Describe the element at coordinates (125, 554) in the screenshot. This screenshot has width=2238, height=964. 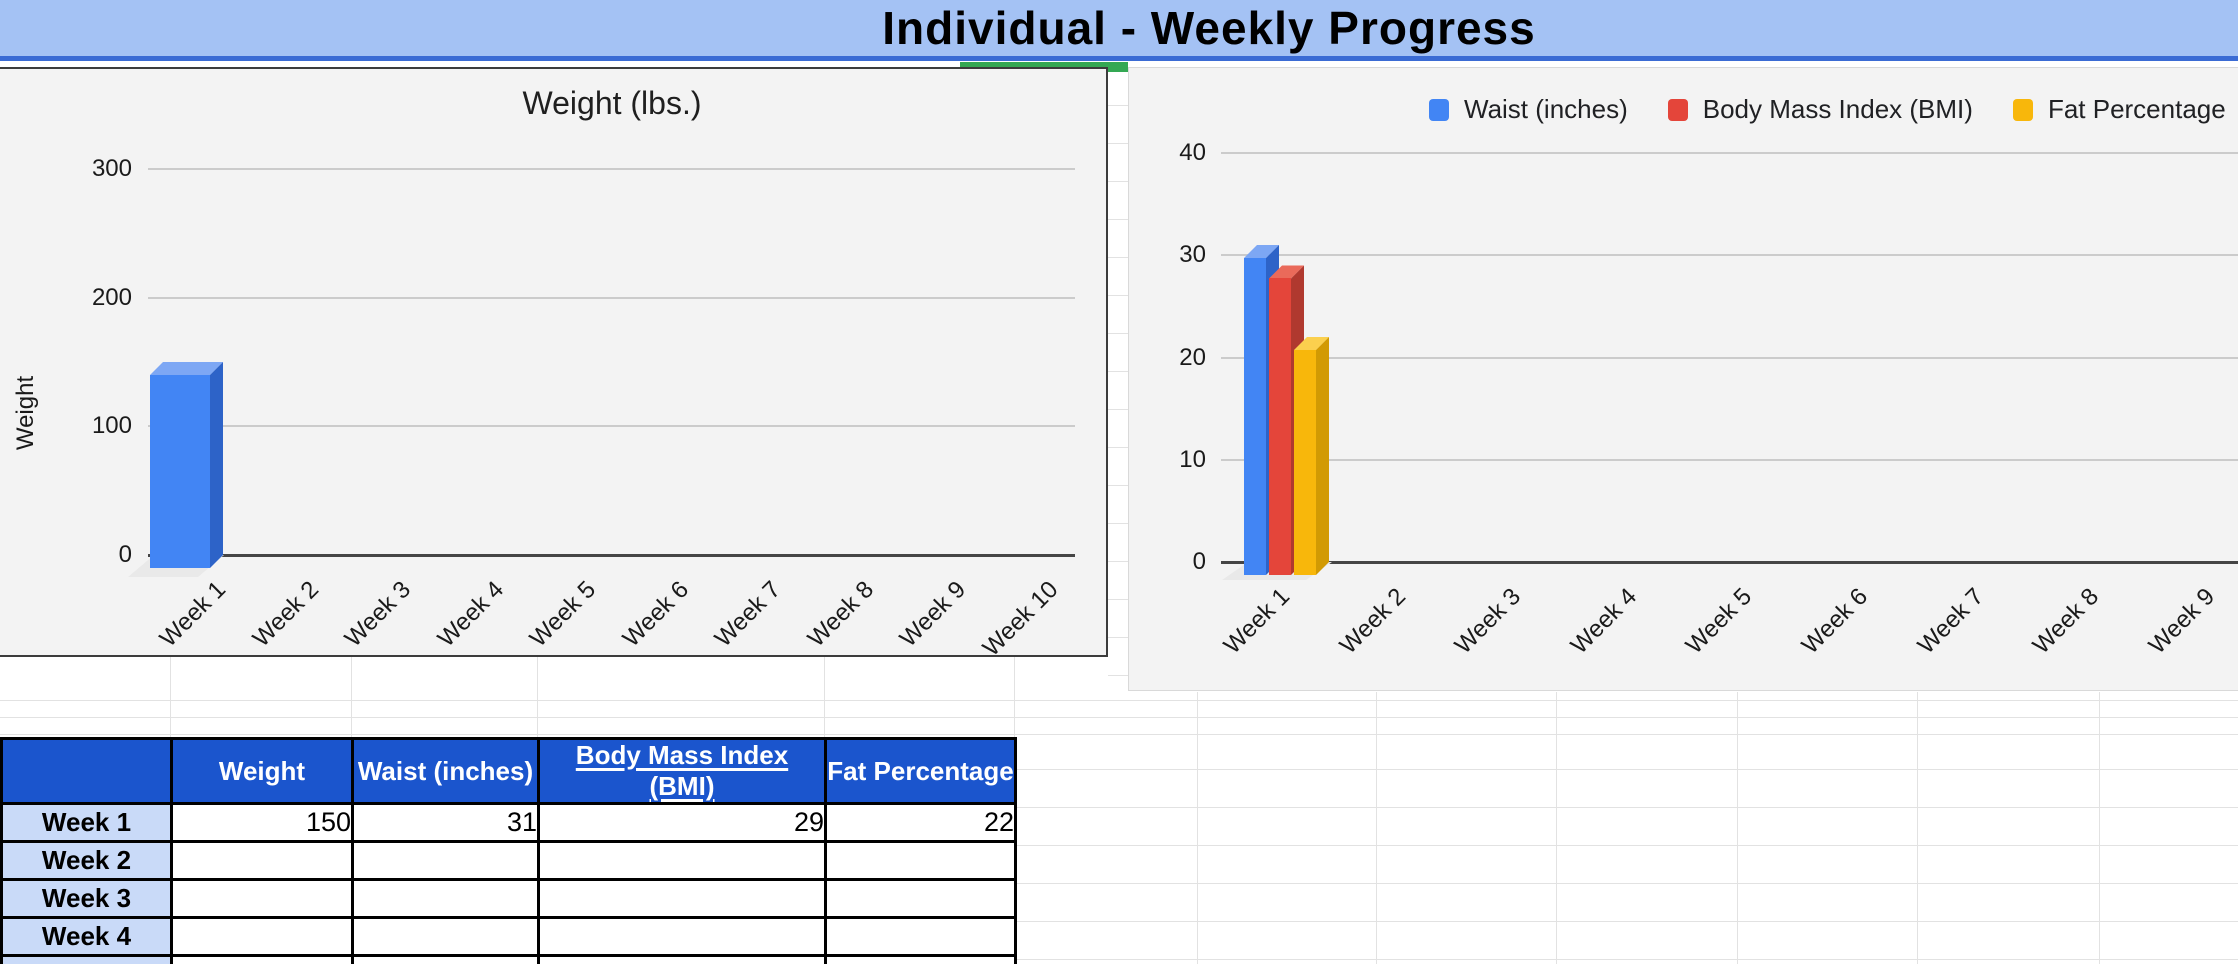
I see `y-axis-label: 0` at that location.